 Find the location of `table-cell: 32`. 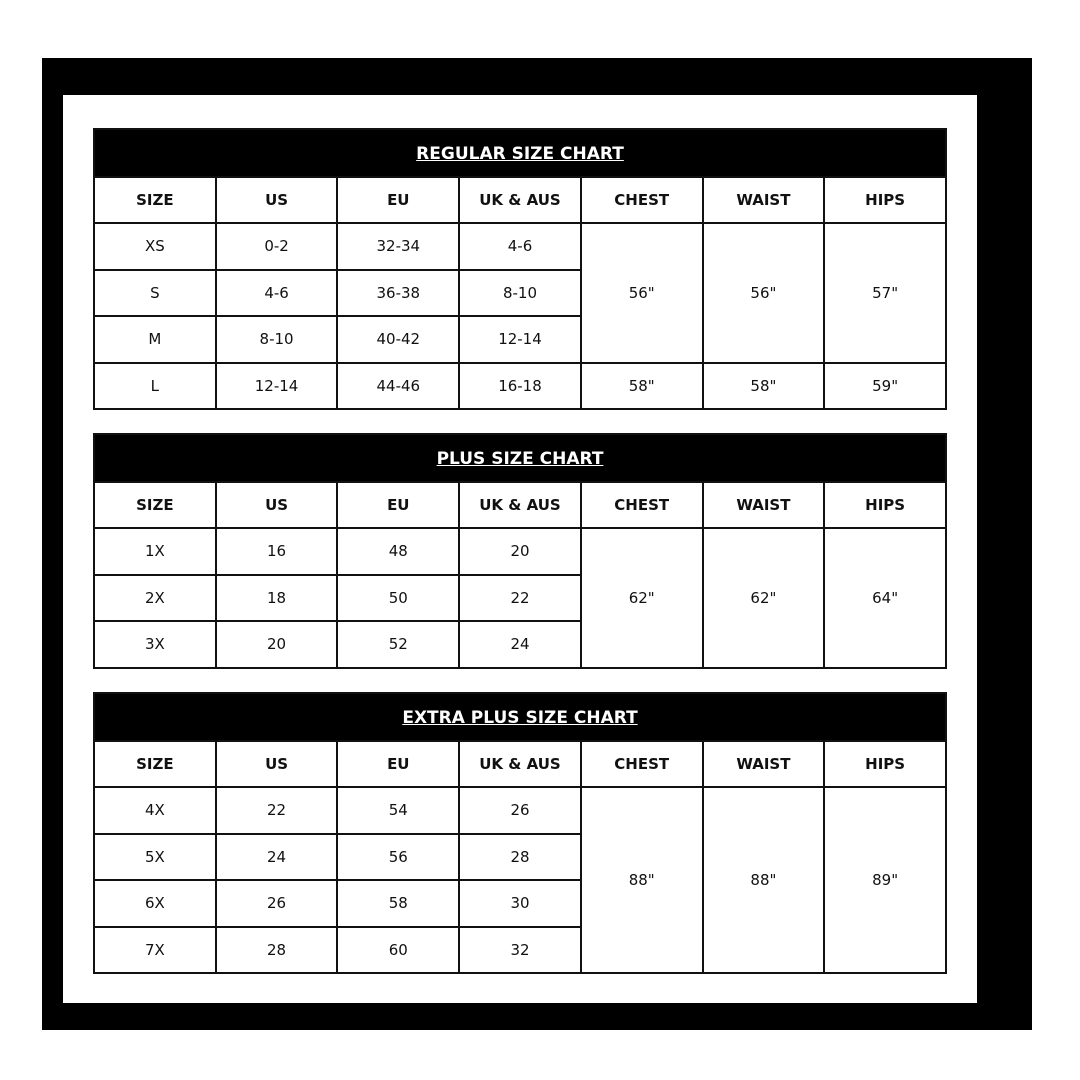

table-cell: 32 is located at coordinates (521, 950).